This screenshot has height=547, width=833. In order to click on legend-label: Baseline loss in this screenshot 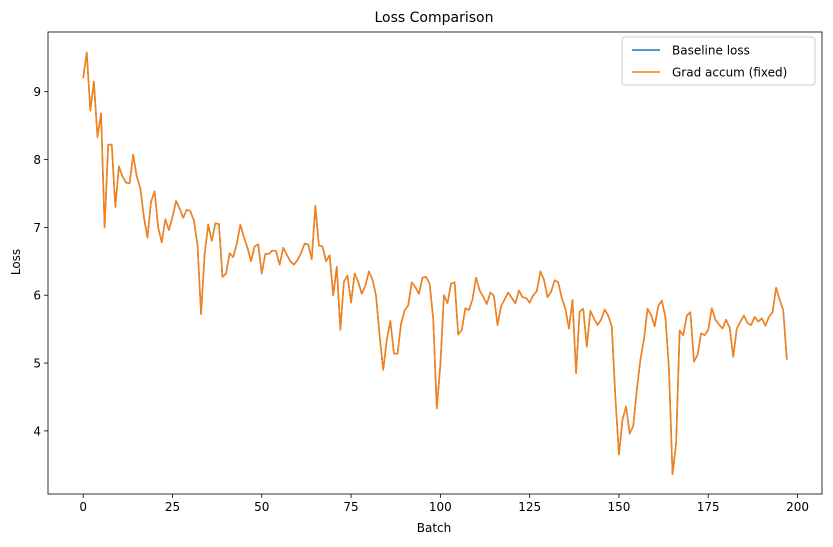, I will do `click(711, 51)`.